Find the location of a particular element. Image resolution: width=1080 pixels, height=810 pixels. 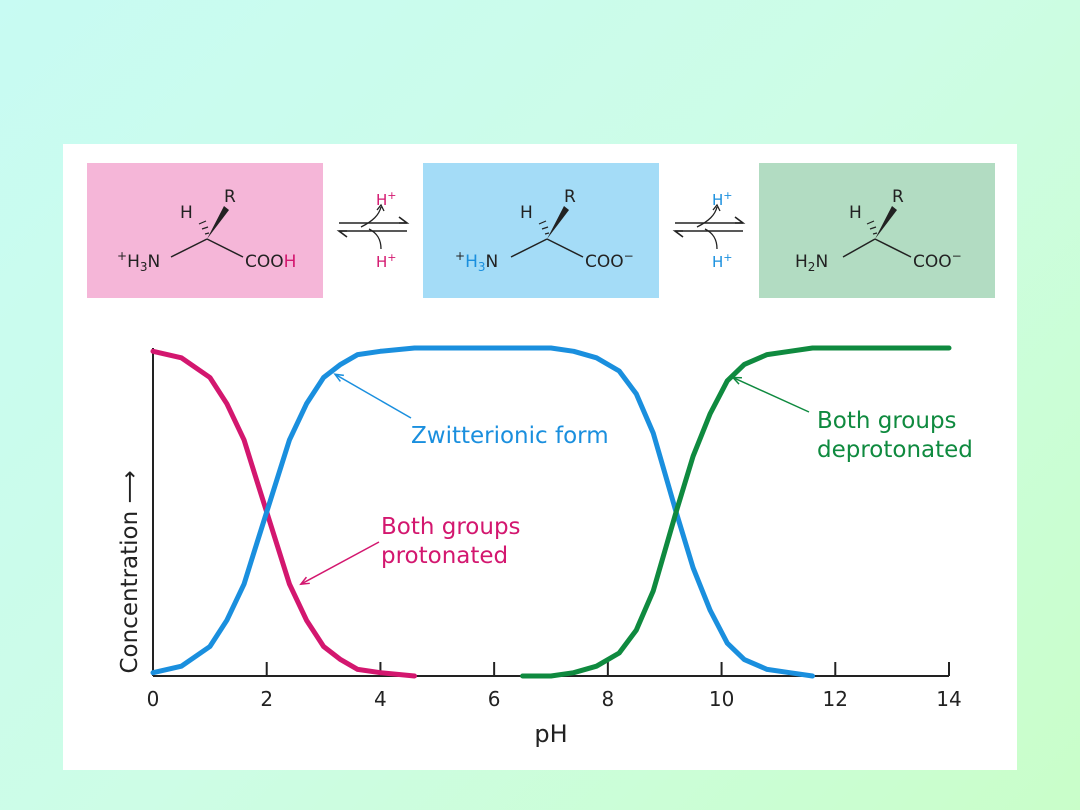

x-tick-label: 0 is located at coordinates (153, 699).